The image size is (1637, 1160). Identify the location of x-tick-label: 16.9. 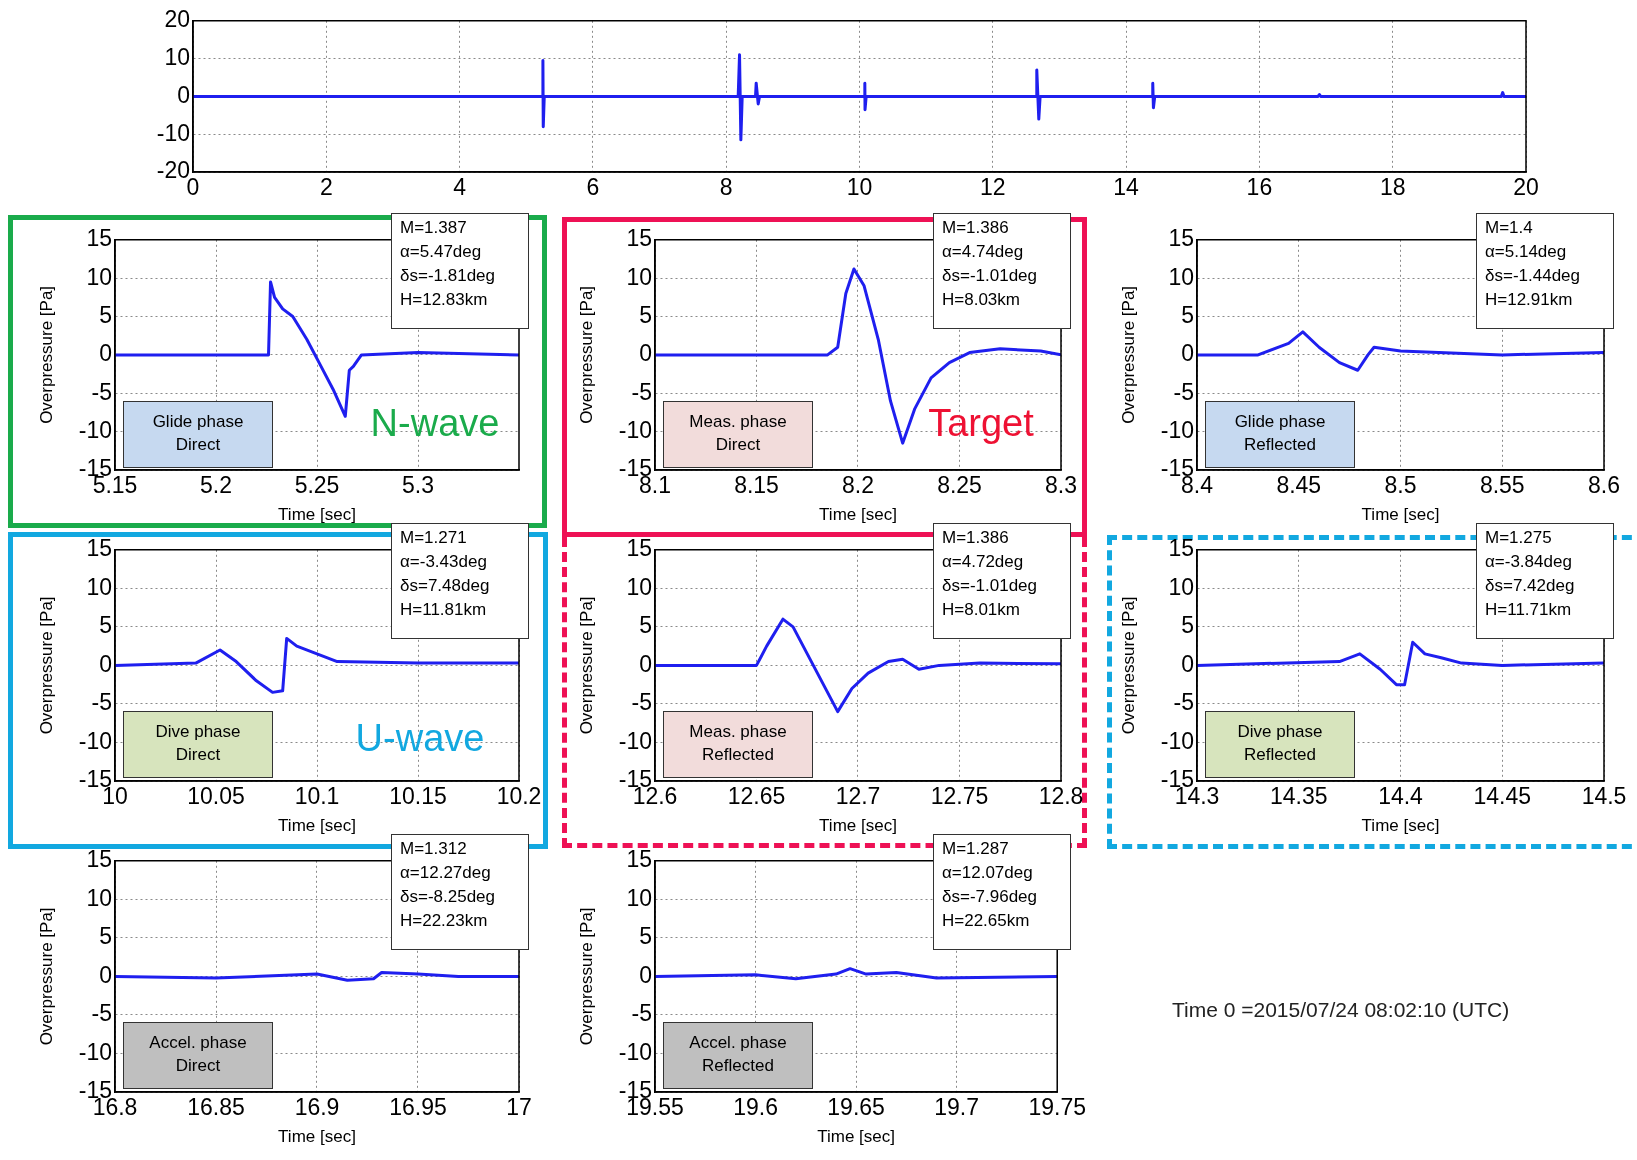
(317, 1107).